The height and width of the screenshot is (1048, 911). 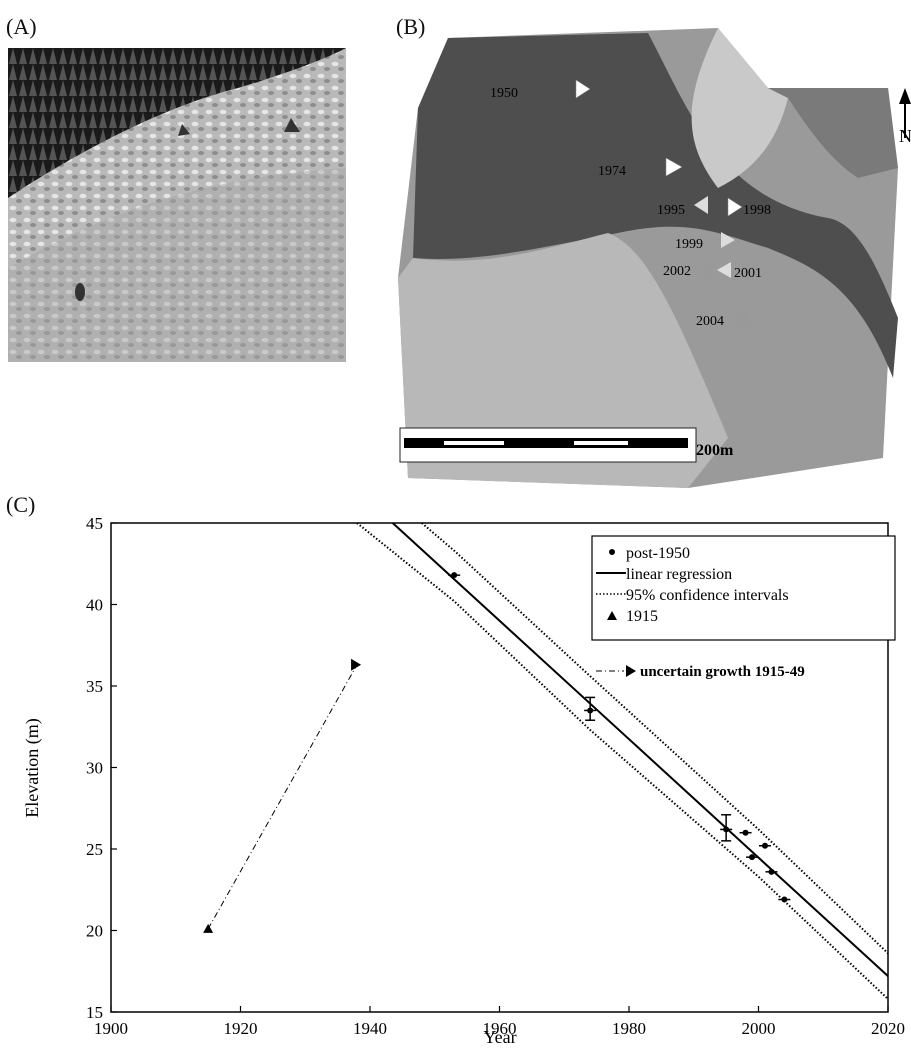 I want to click on terrain-photo, so click(x=177, y=205).